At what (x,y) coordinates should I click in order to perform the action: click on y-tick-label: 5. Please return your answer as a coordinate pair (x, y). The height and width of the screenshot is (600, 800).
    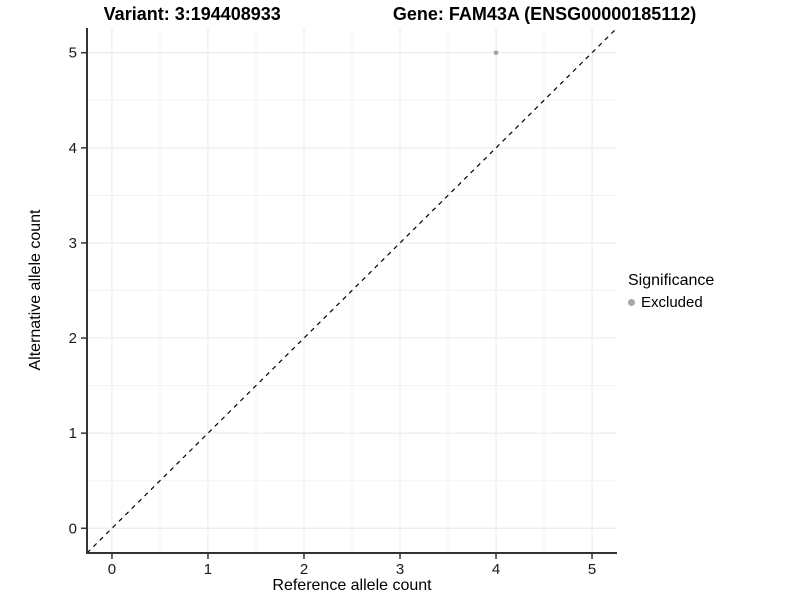
    Looking at the image, I should click on (73, 53).